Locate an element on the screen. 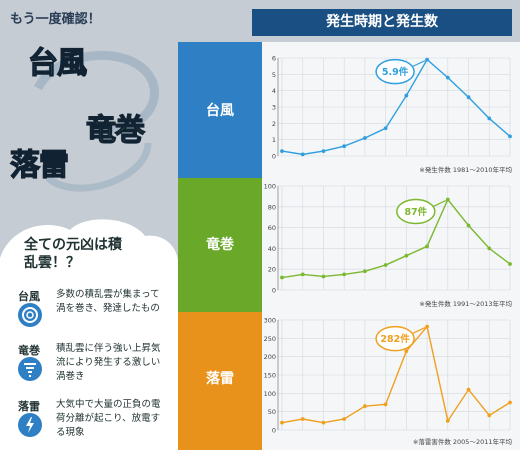 The width and height of the screenshot is (520, 450). typhoon-label-text: 台風 is located at coordinates (220, 111).